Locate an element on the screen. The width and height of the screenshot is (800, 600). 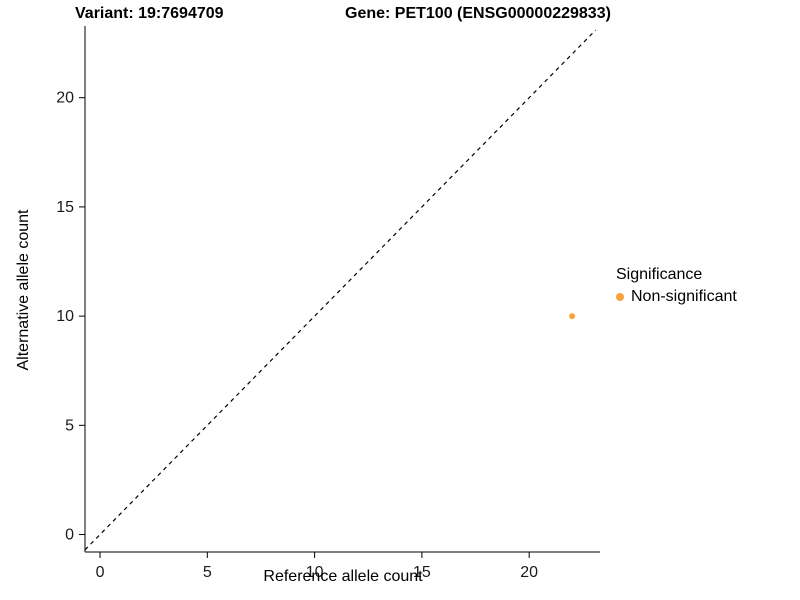
legend-entry: Non-significant is located at coordinates (676, 297).